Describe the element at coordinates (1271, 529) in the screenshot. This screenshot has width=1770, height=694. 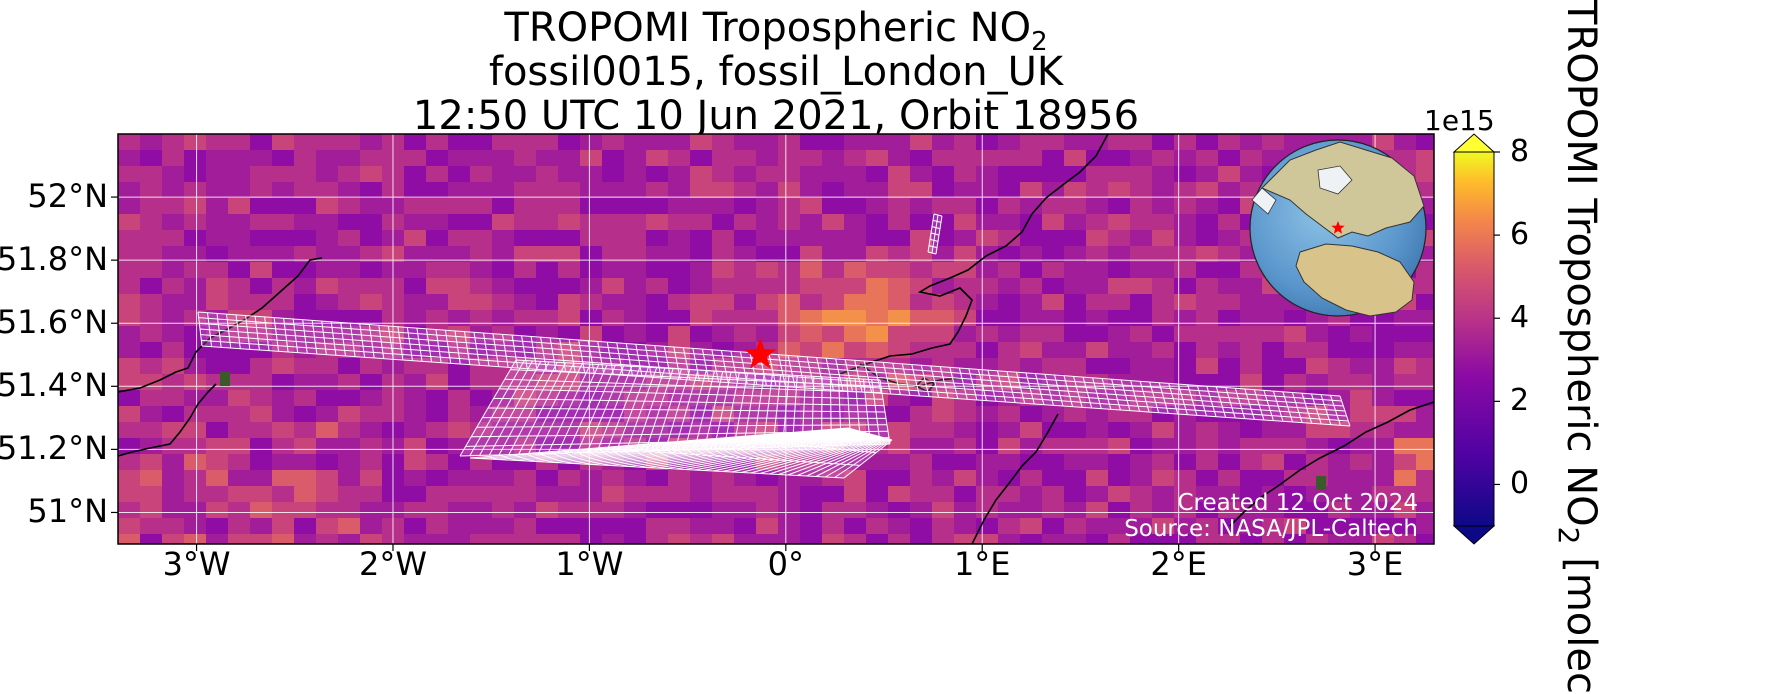
I see `credit-source: Source: NASA/JPL-Caltech` at that location.